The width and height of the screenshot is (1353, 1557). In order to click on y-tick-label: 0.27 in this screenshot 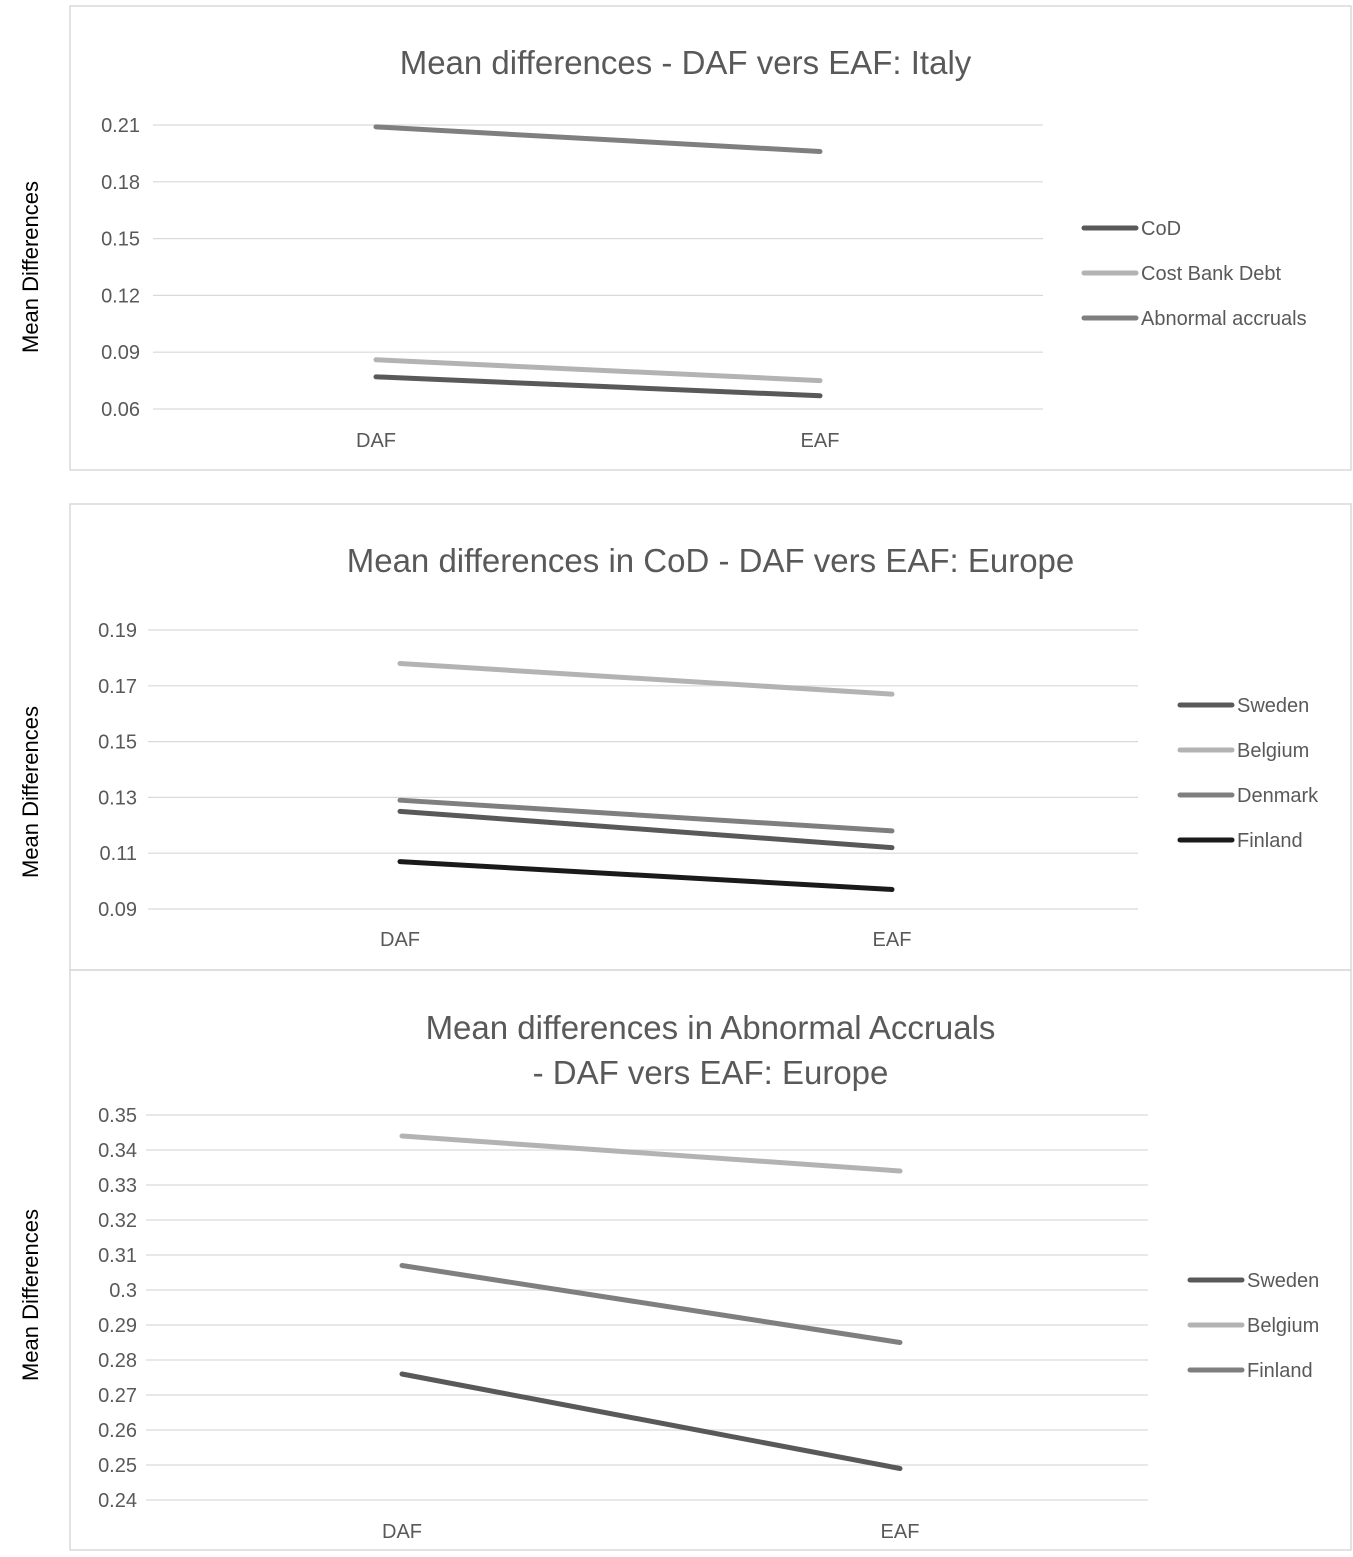, I will do `click(117, 1396)`.